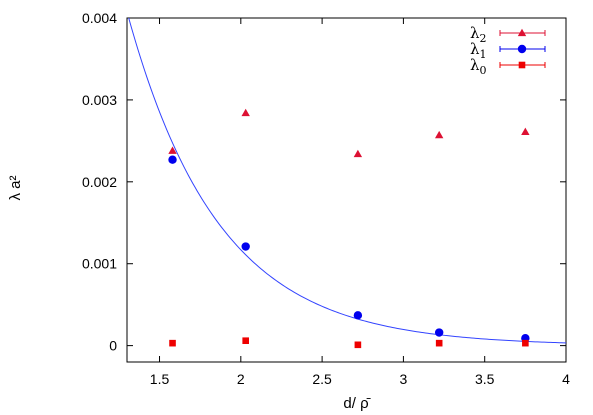 This screenshot has width=593, height=415. Describe the element at coordinates (356, 403) in the screenshot. I see `x-axis-label: d/ ρ̄` at that location.